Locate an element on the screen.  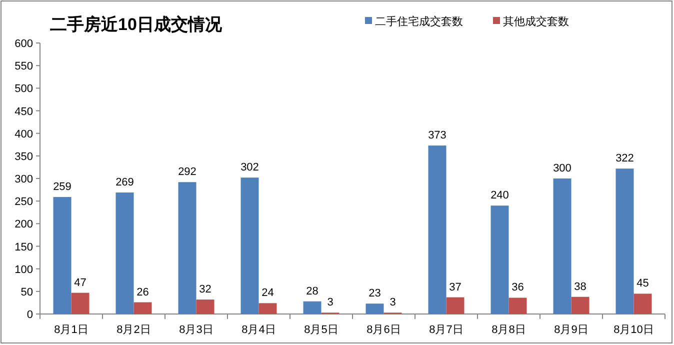
data-label: 47 is located at coordinates (80, 282).